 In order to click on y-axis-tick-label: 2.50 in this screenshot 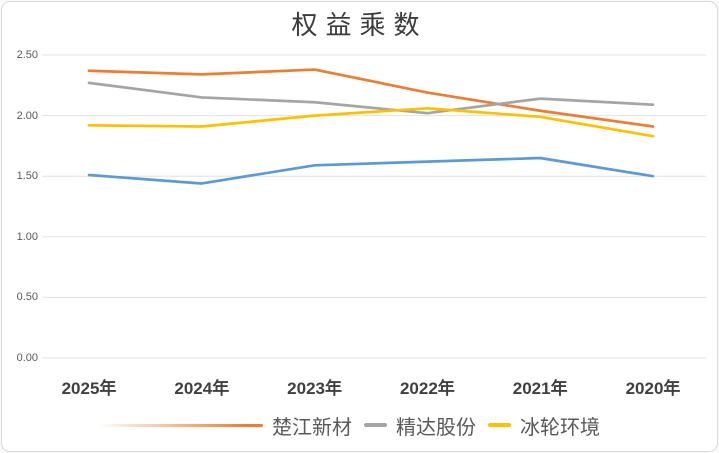, I will do `click(27, 55)`.